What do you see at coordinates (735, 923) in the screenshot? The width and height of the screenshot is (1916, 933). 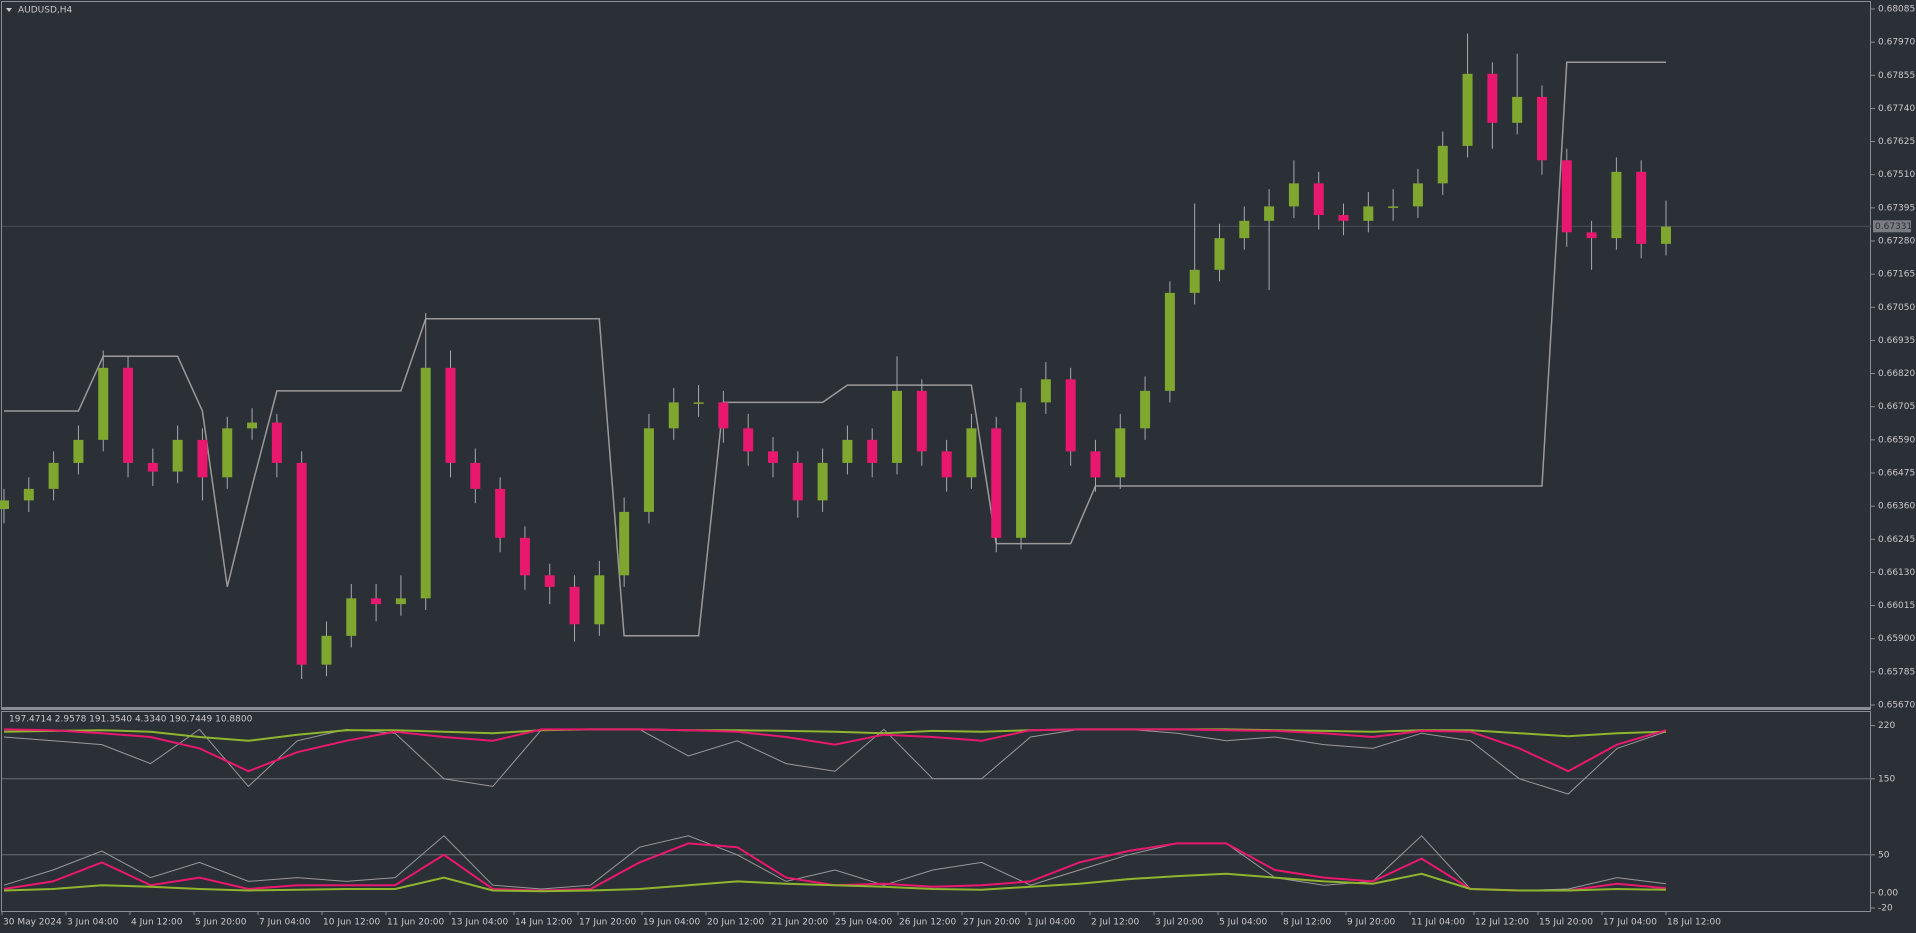 I see `x-tick-label: 20 Jun 12:00` at bounding box center [735, 923].